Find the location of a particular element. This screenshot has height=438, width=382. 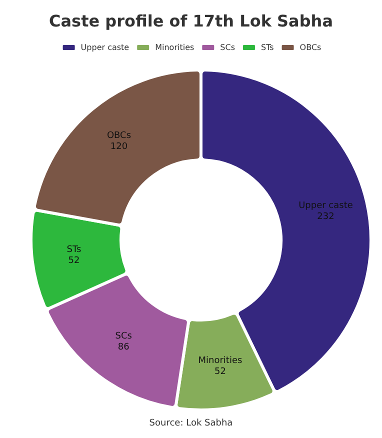

slice-label: Minorities is located at coordinates (220, 361).